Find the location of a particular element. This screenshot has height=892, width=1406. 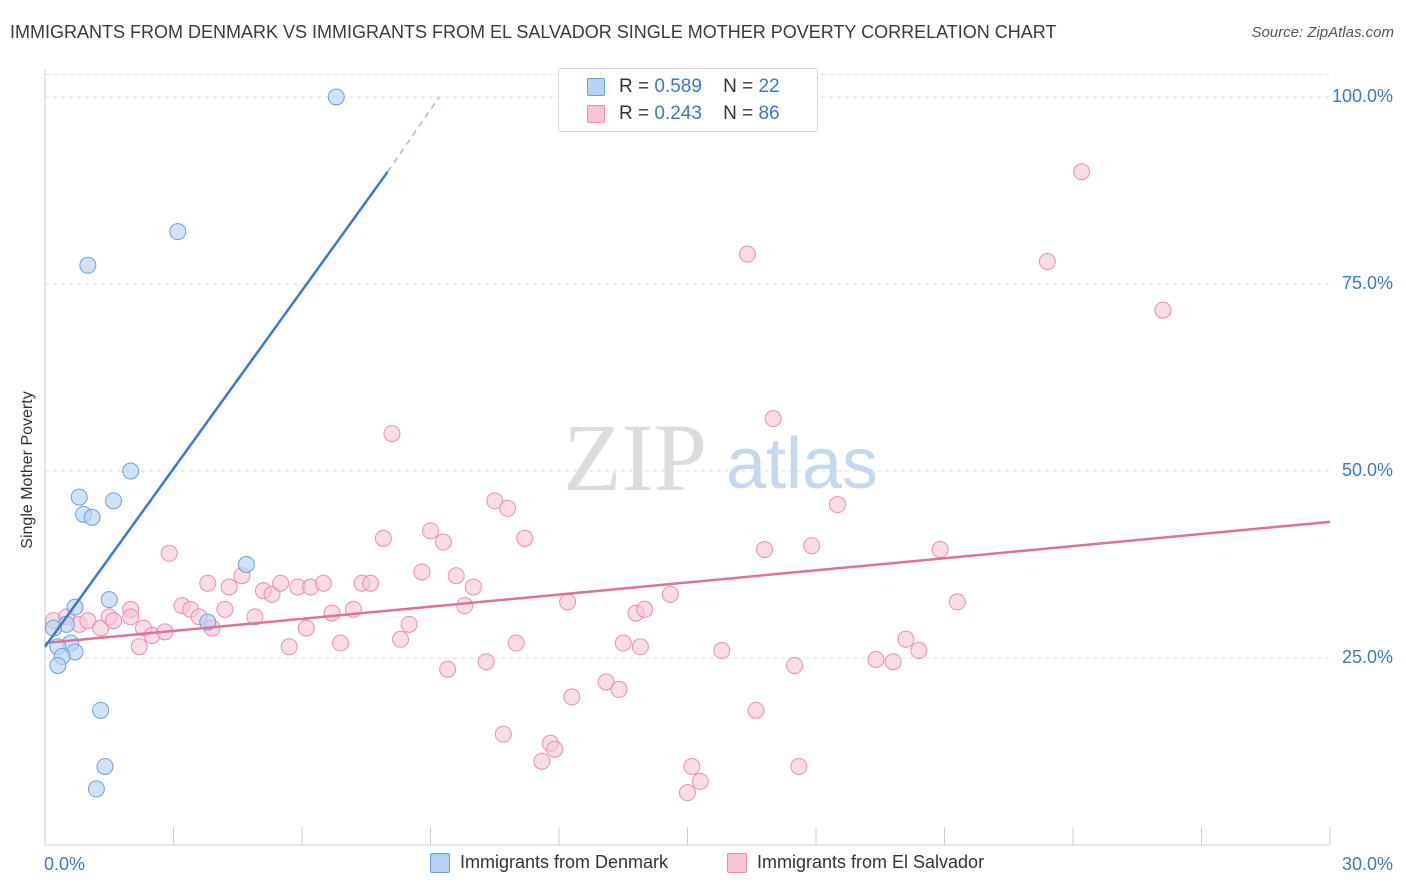

watermark-atlas: atlas is located at coordinates (802, 464).